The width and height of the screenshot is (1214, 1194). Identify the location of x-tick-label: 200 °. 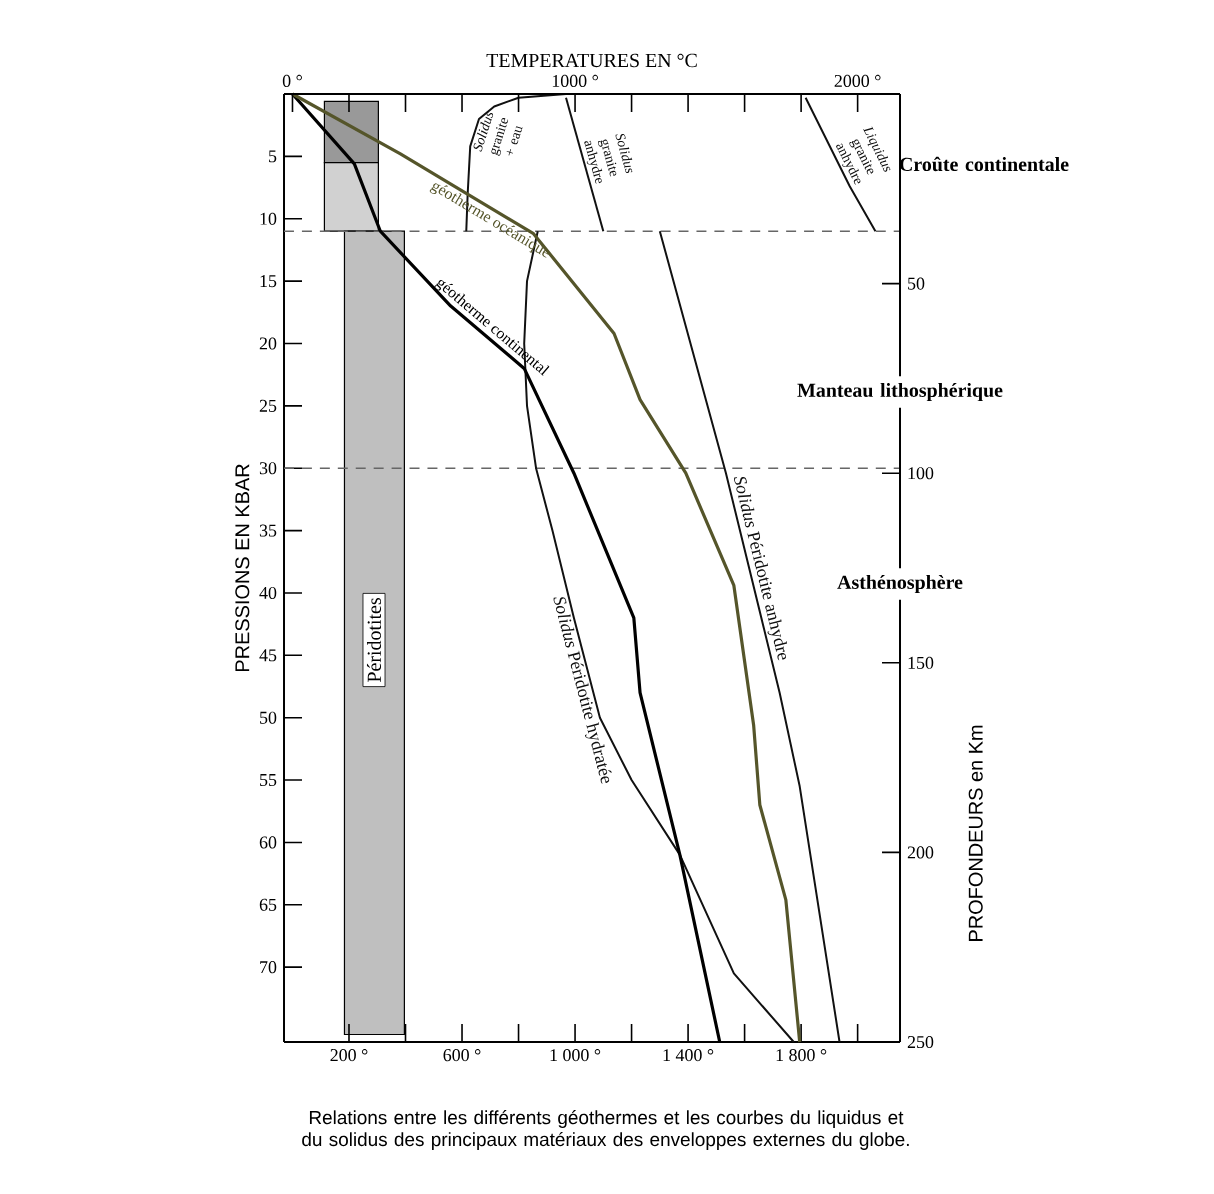
(349, 1055).